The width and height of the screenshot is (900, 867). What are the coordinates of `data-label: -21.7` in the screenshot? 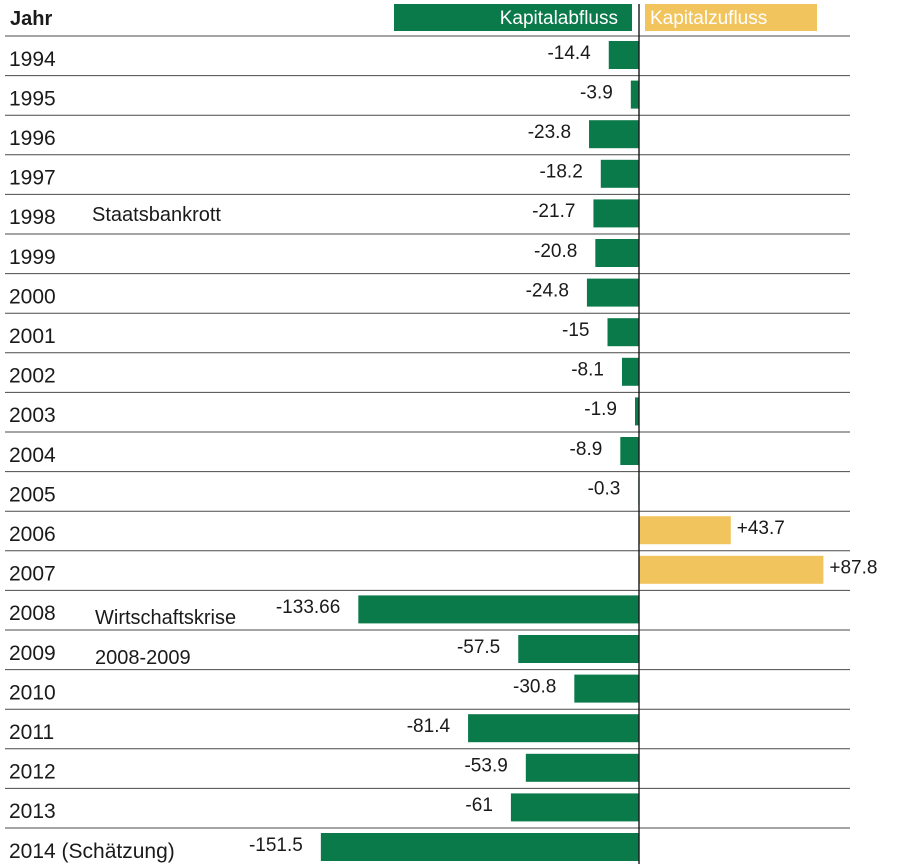 It's located at (553, 211).